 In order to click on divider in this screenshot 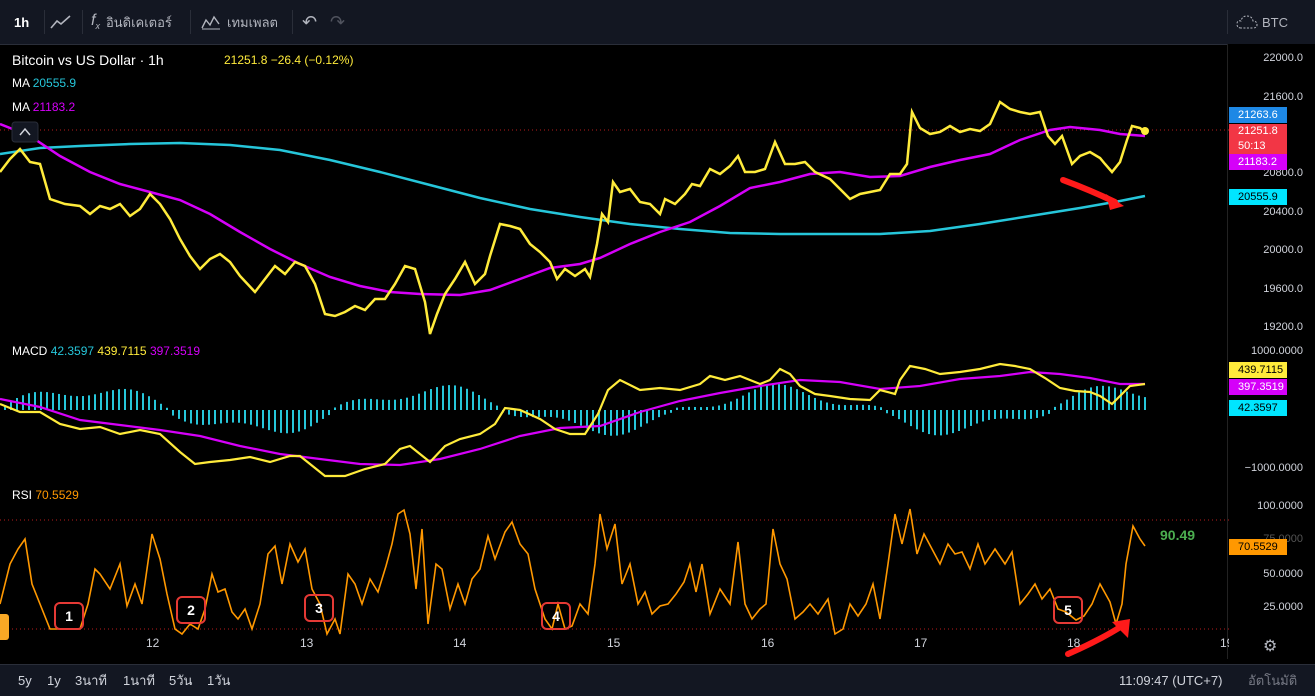, I will do `click(44, 22)`.